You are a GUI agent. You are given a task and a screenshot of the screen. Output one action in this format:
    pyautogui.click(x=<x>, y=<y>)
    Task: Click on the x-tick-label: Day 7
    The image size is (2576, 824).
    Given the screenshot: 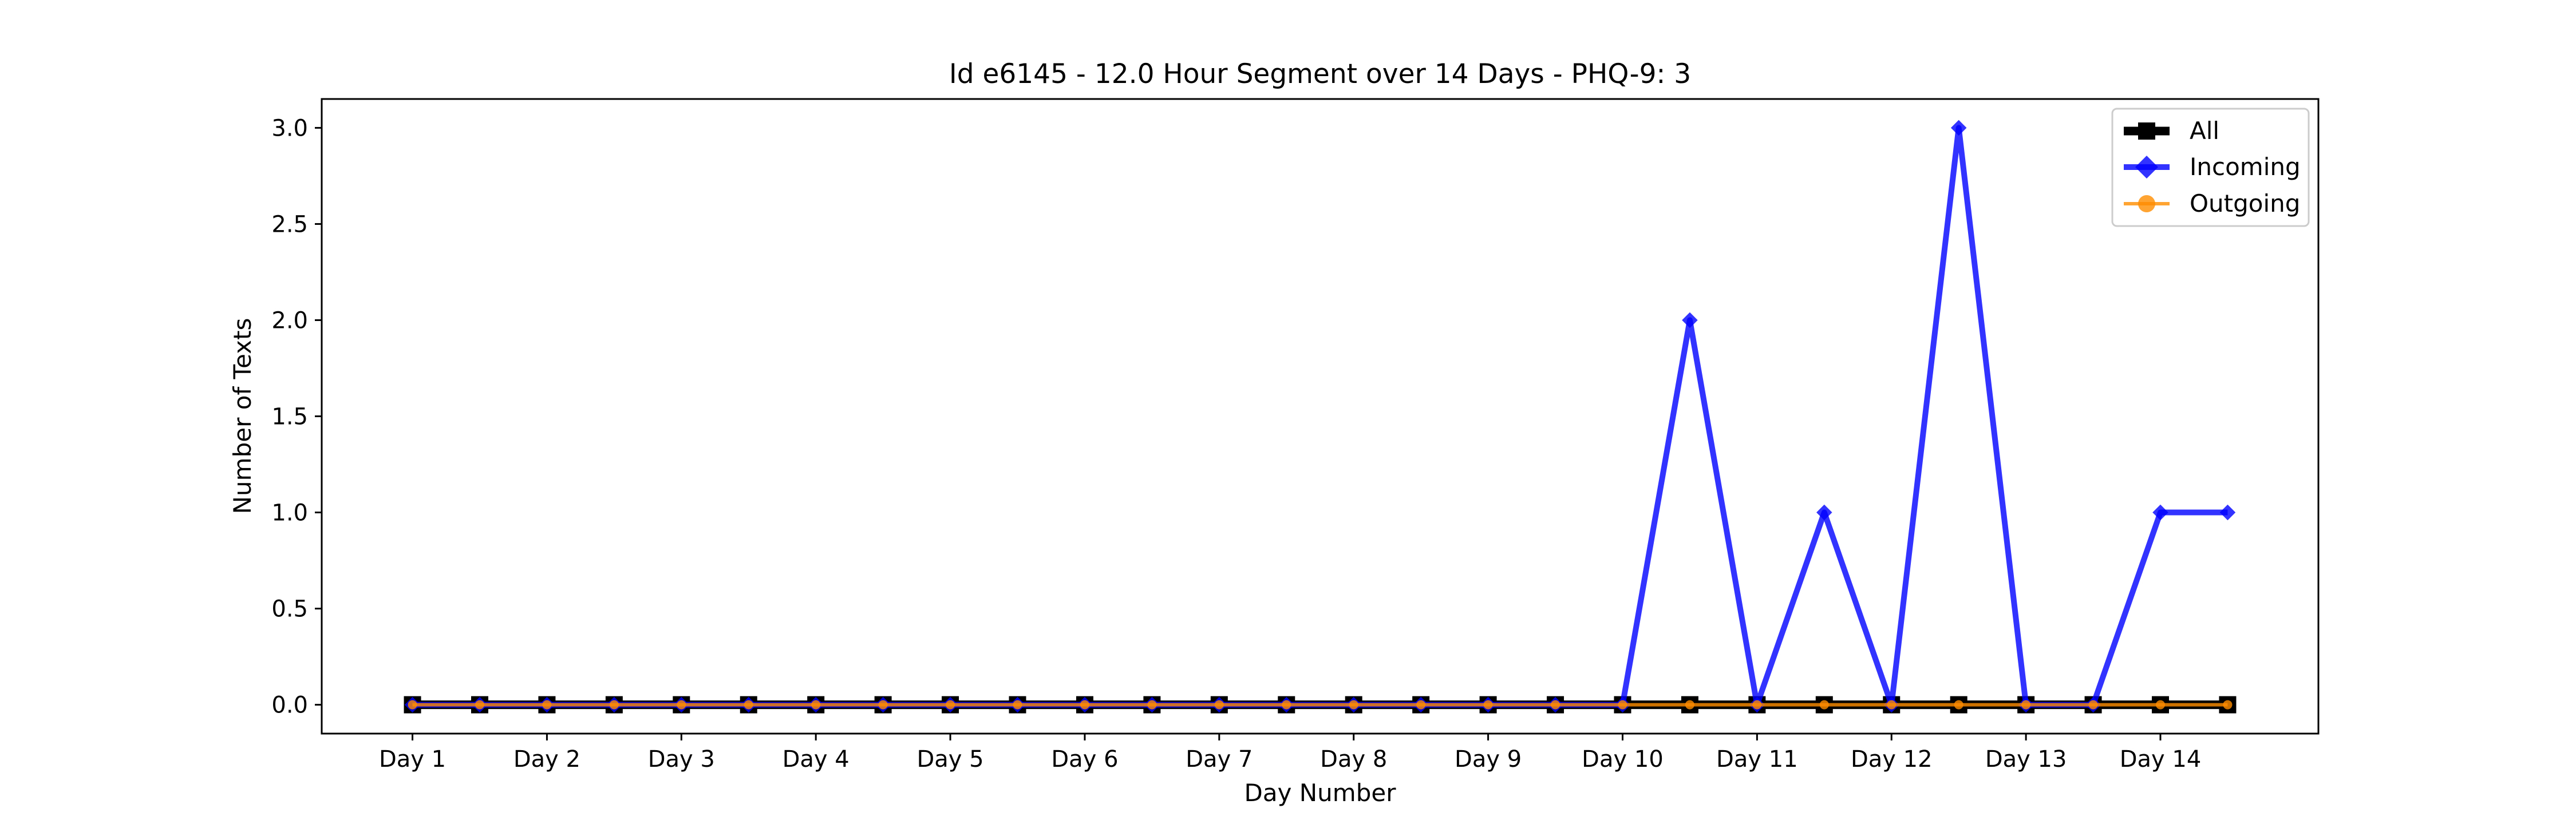 What is the action you would take?
    pyautogui.click(x=1219, y=759)
    